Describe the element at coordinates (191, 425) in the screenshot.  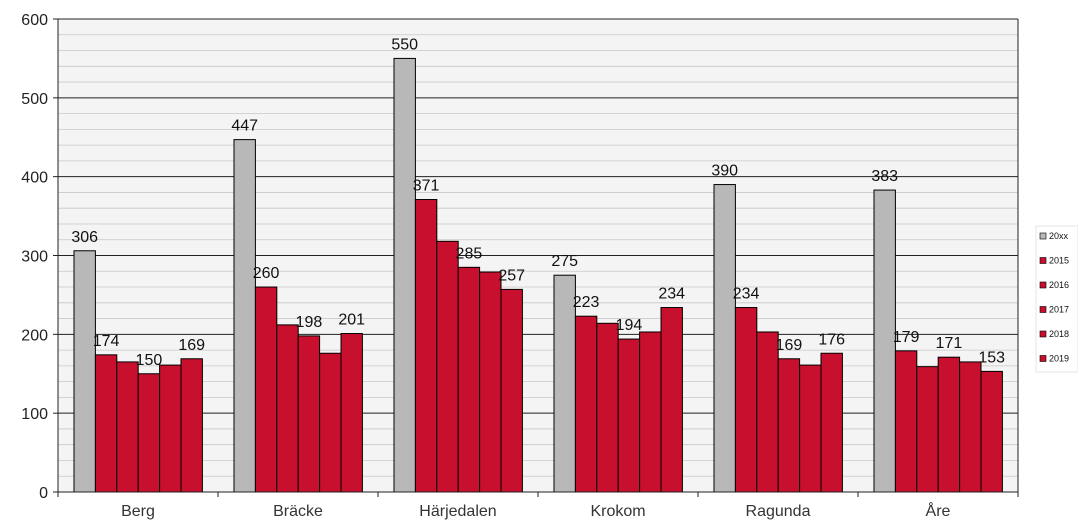
I see `bar-berg-2019` at that location.